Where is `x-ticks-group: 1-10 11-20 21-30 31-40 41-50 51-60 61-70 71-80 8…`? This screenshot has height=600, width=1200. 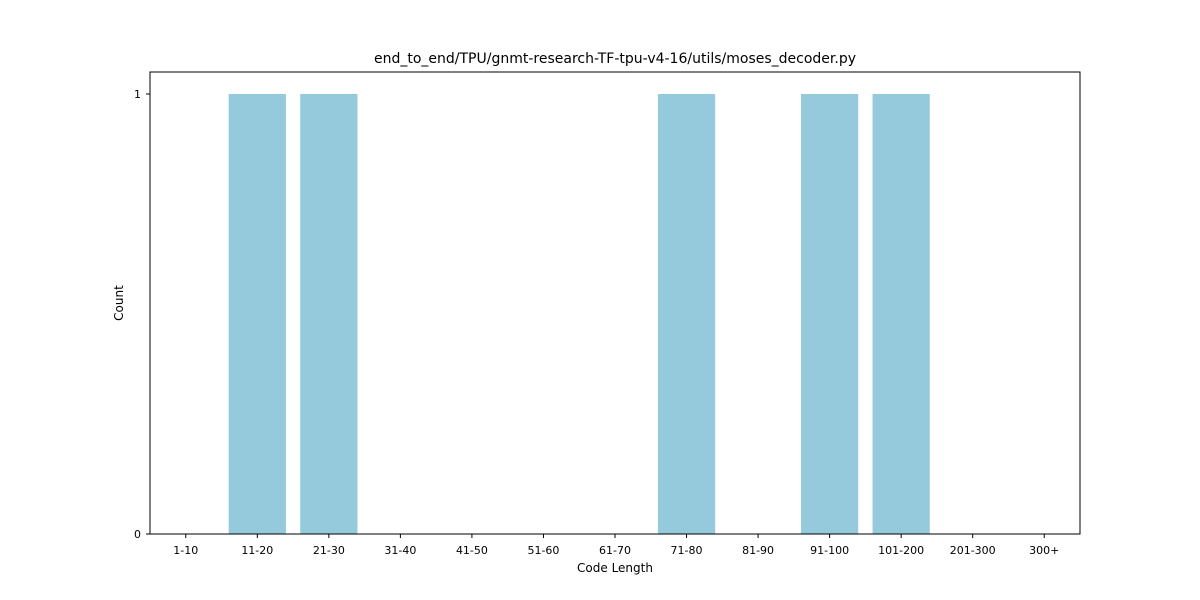 x-ticks-group: 1-10 11-20 21-30 31-40 41-50 51-60 61-70 71-80 8… is located at coordinates (616, 545).